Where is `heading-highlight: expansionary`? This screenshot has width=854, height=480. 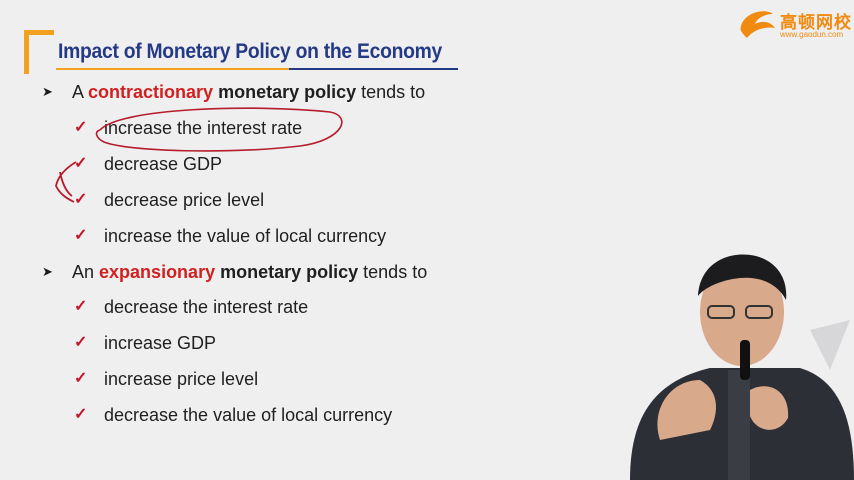 heading-highlight: expansionary is located at coordinates (157, 272).